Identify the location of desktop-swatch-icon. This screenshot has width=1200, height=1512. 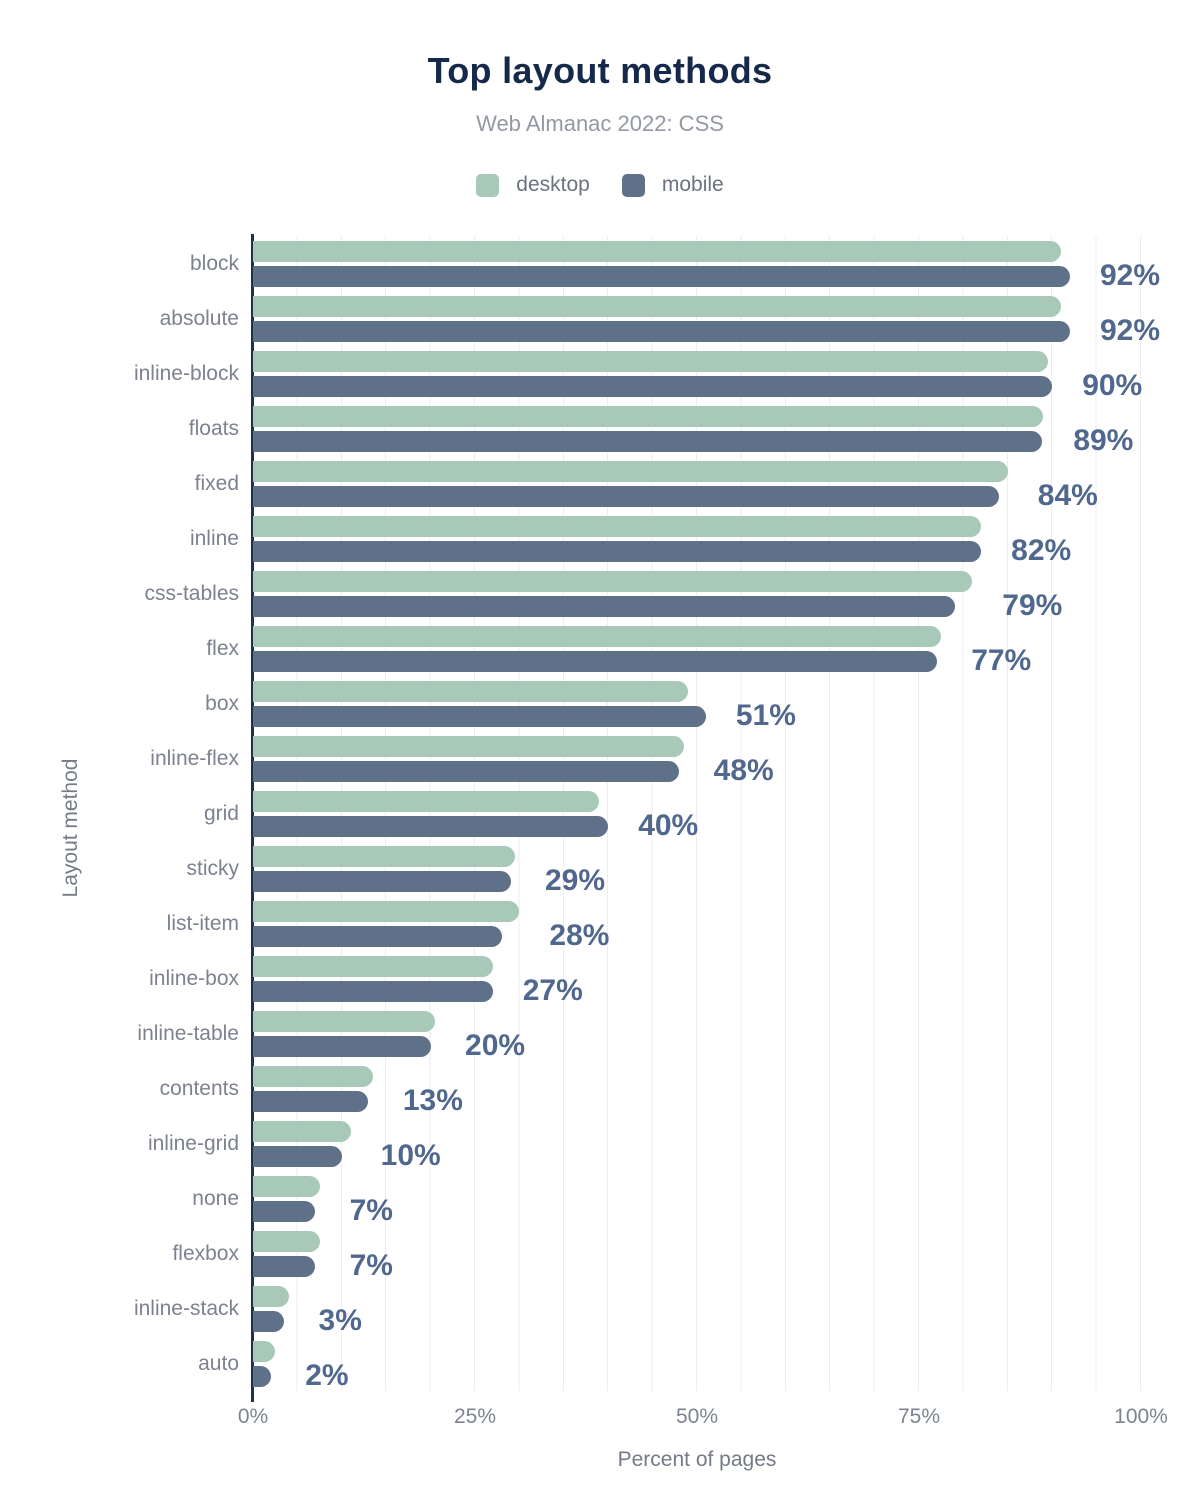
(488, 185).